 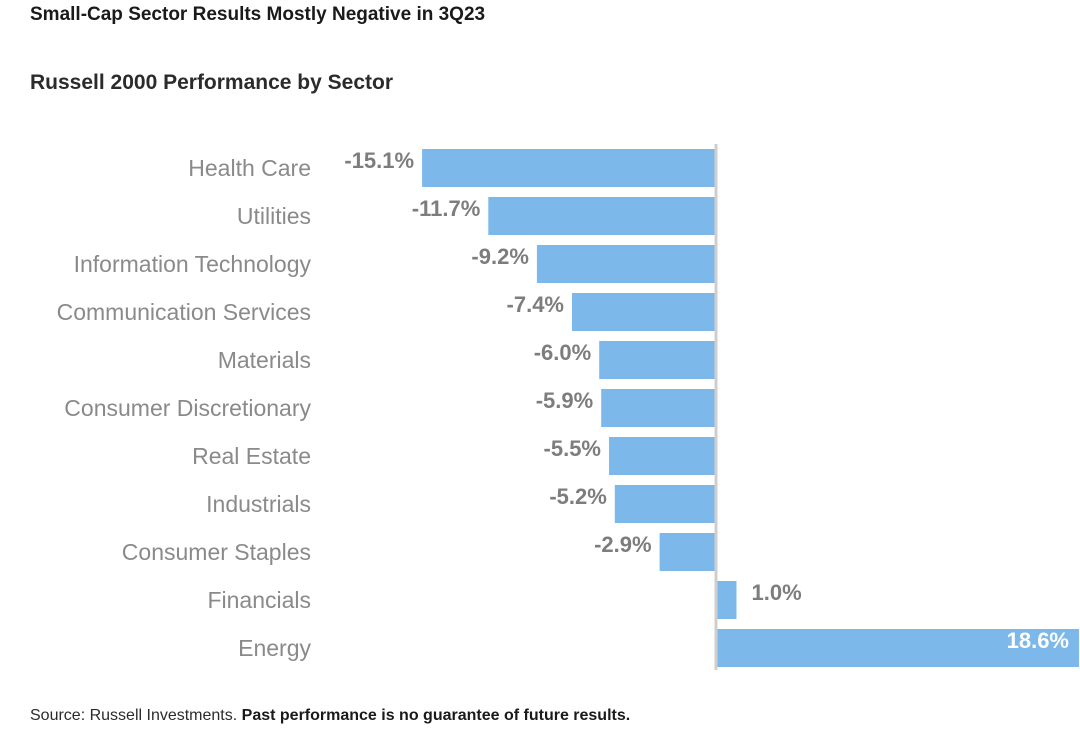 What do you see at coordinates (499, 256) in the screenshot?
I see `value-label-information-technology: -9.2%` at bounding box center [499, 256].